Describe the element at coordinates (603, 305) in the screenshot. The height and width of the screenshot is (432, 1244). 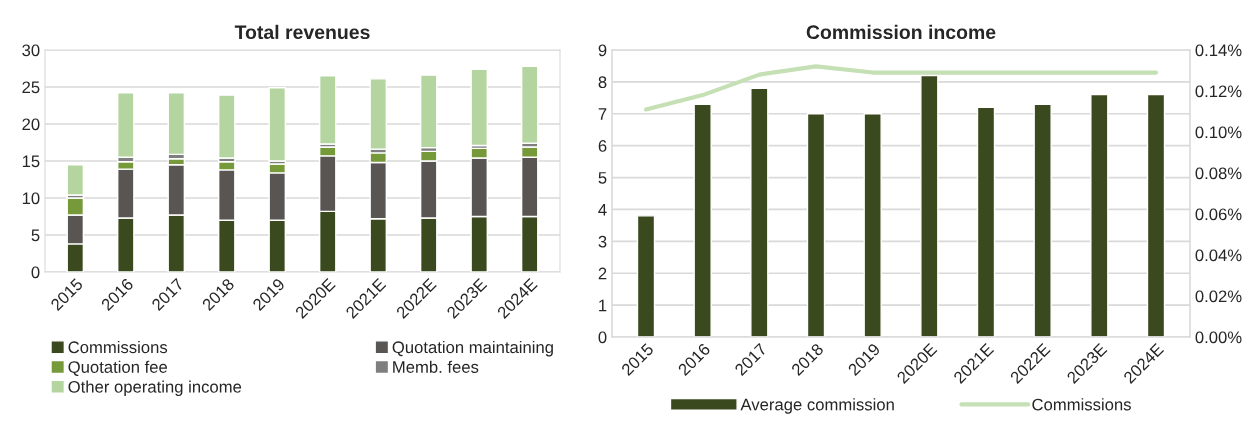
I see `y-tick-label: 1` at that location.